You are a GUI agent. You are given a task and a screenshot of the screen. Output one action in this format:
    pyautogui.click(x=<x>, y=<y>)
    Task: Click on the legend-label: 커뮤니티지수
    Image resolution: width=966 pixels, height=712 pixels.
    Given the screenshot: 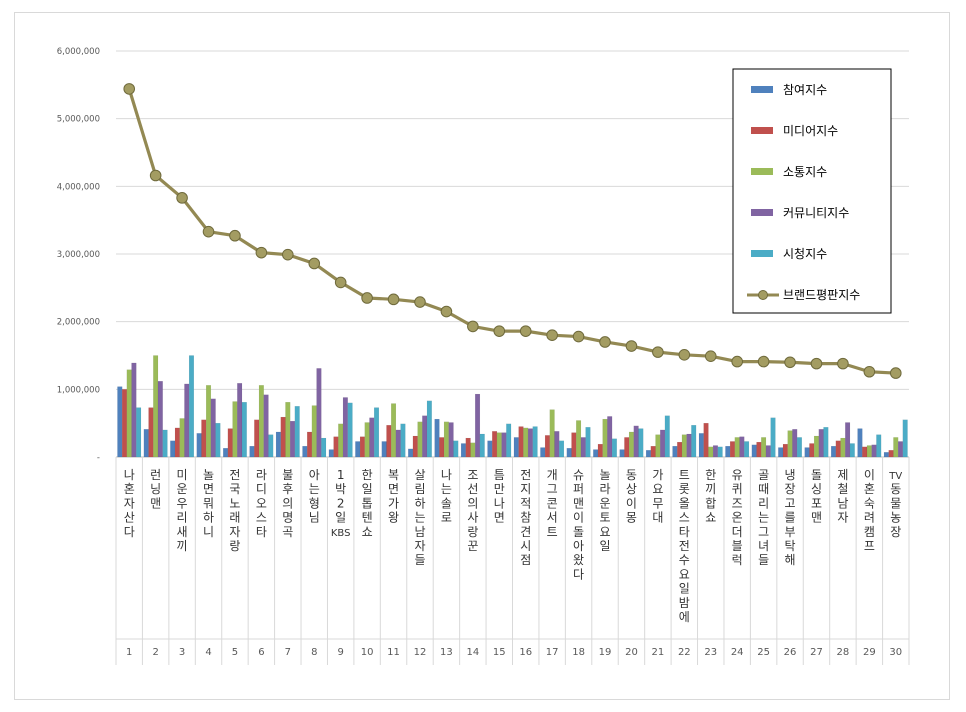 What is the action you would take?
    pyautogui.click(x=816, y=213)
    